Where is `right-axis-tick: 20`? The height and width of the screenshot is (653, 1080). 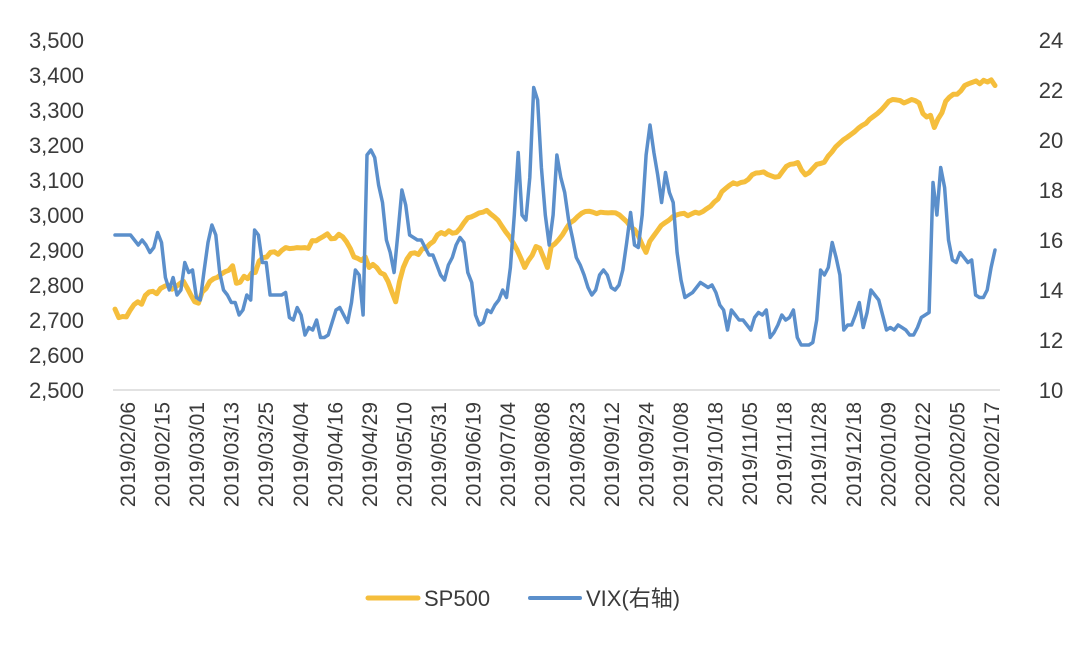
right-axis-tick: 20 is located at coordinates (1051, 140).